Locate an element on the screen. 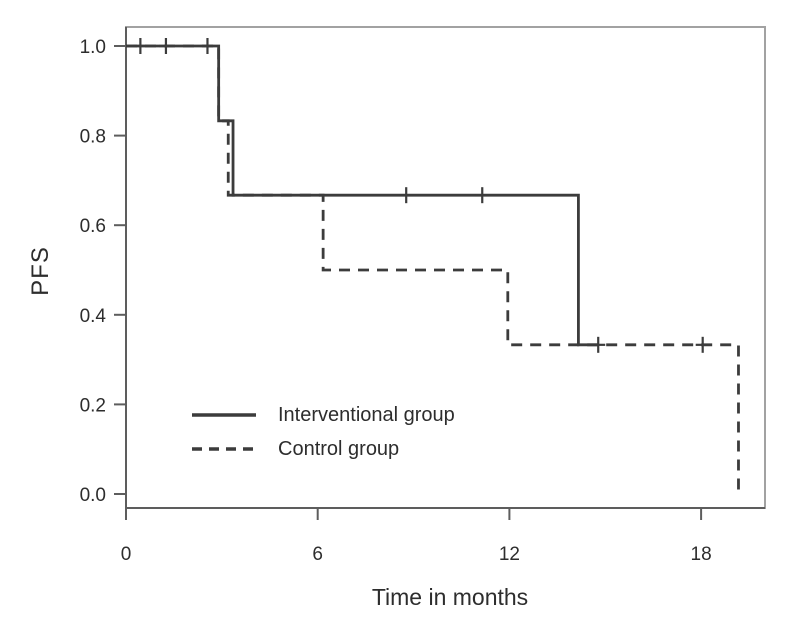 The width and height of the screenshot is (800, 625). y-tick-label: 1.0 is located at coordinates (93, 47).